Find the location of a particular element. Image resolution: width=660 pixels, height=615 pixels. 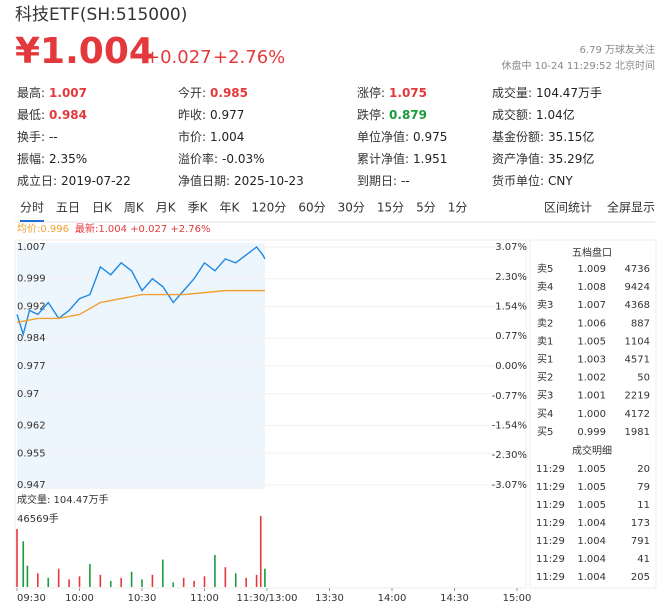

stat-label: 振幅: is located at coordinates (31, 158).